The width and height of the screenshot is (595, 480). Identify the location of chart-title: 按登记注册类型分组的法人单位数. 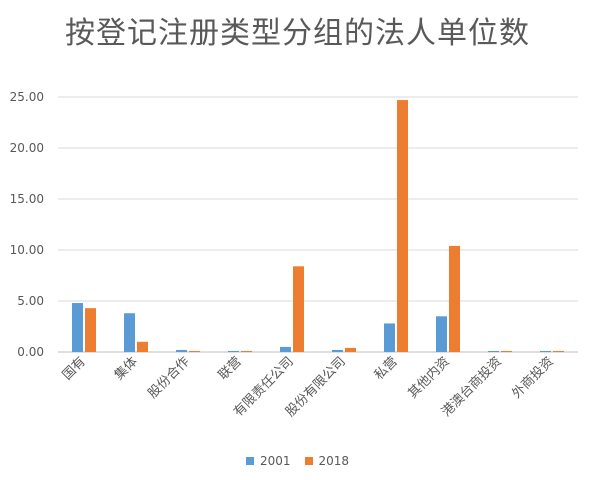
(297, 33).